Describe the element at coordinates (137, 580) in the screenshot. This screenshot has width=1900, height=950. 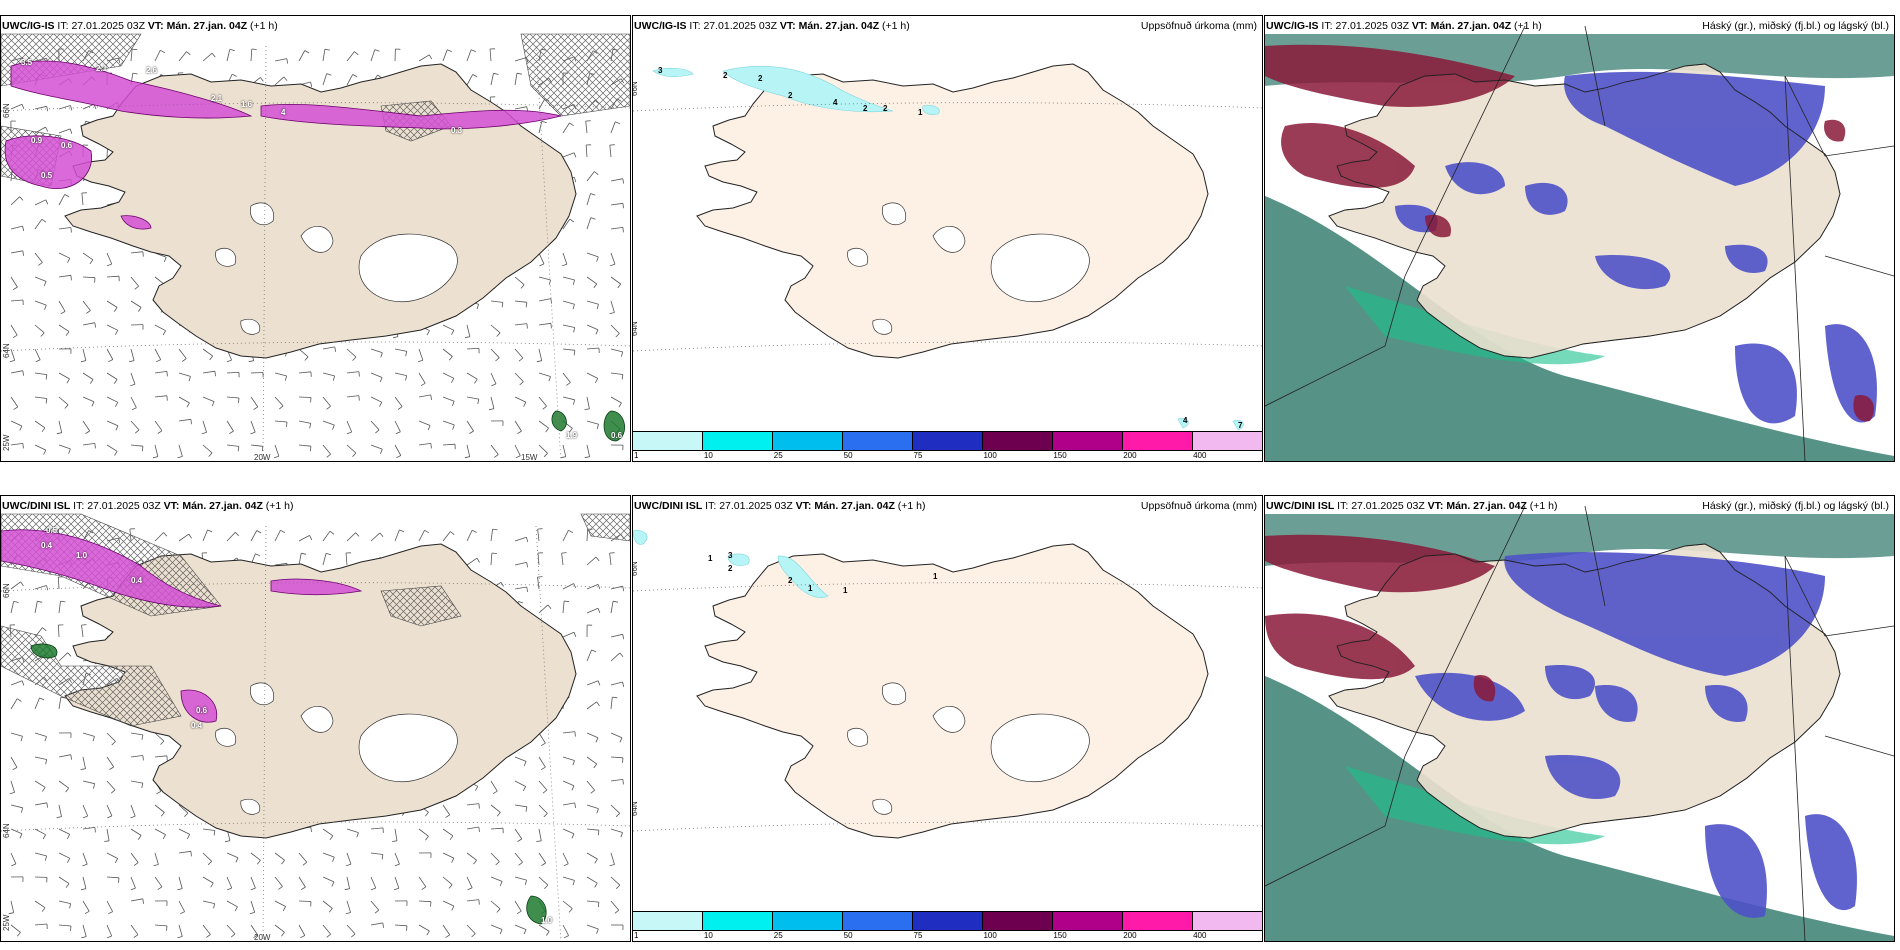
I see `value-label: 0.4` at that location.